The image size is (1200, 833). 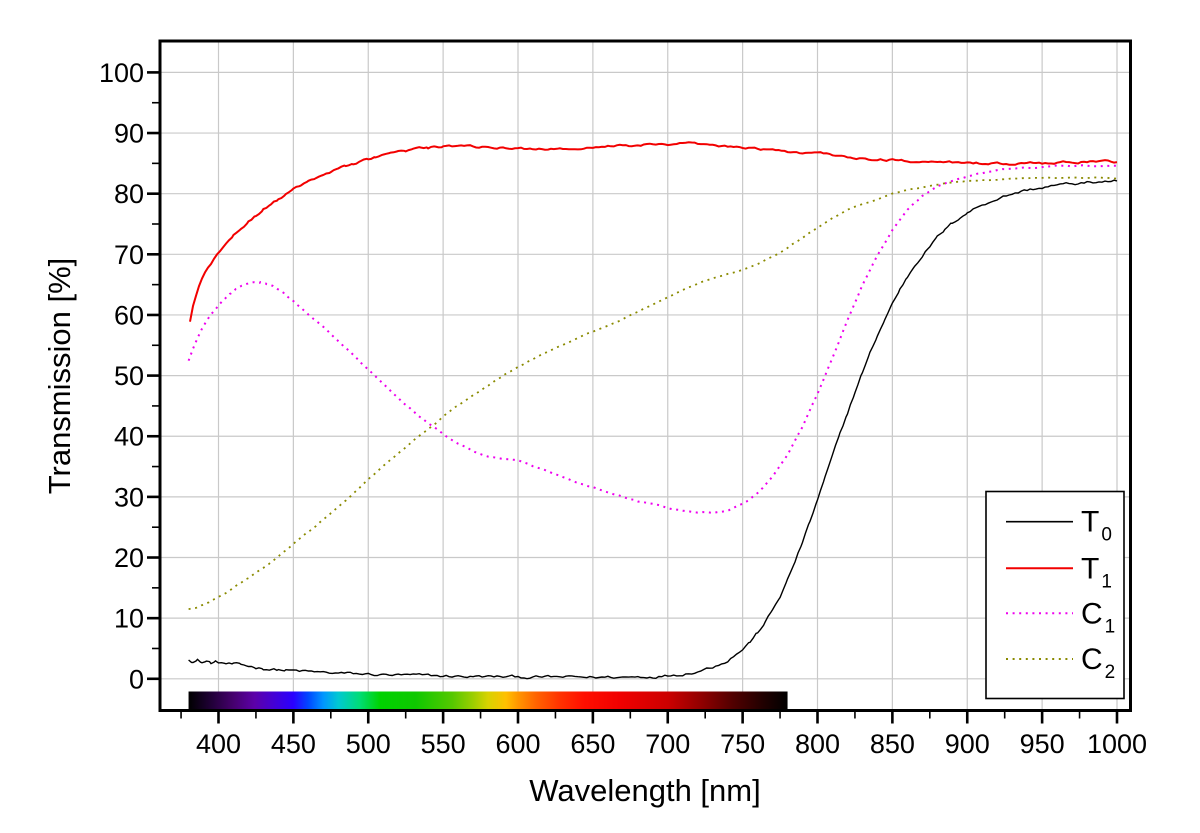 I want to click on y-tick-label: 50, so click(x=129, y=376).